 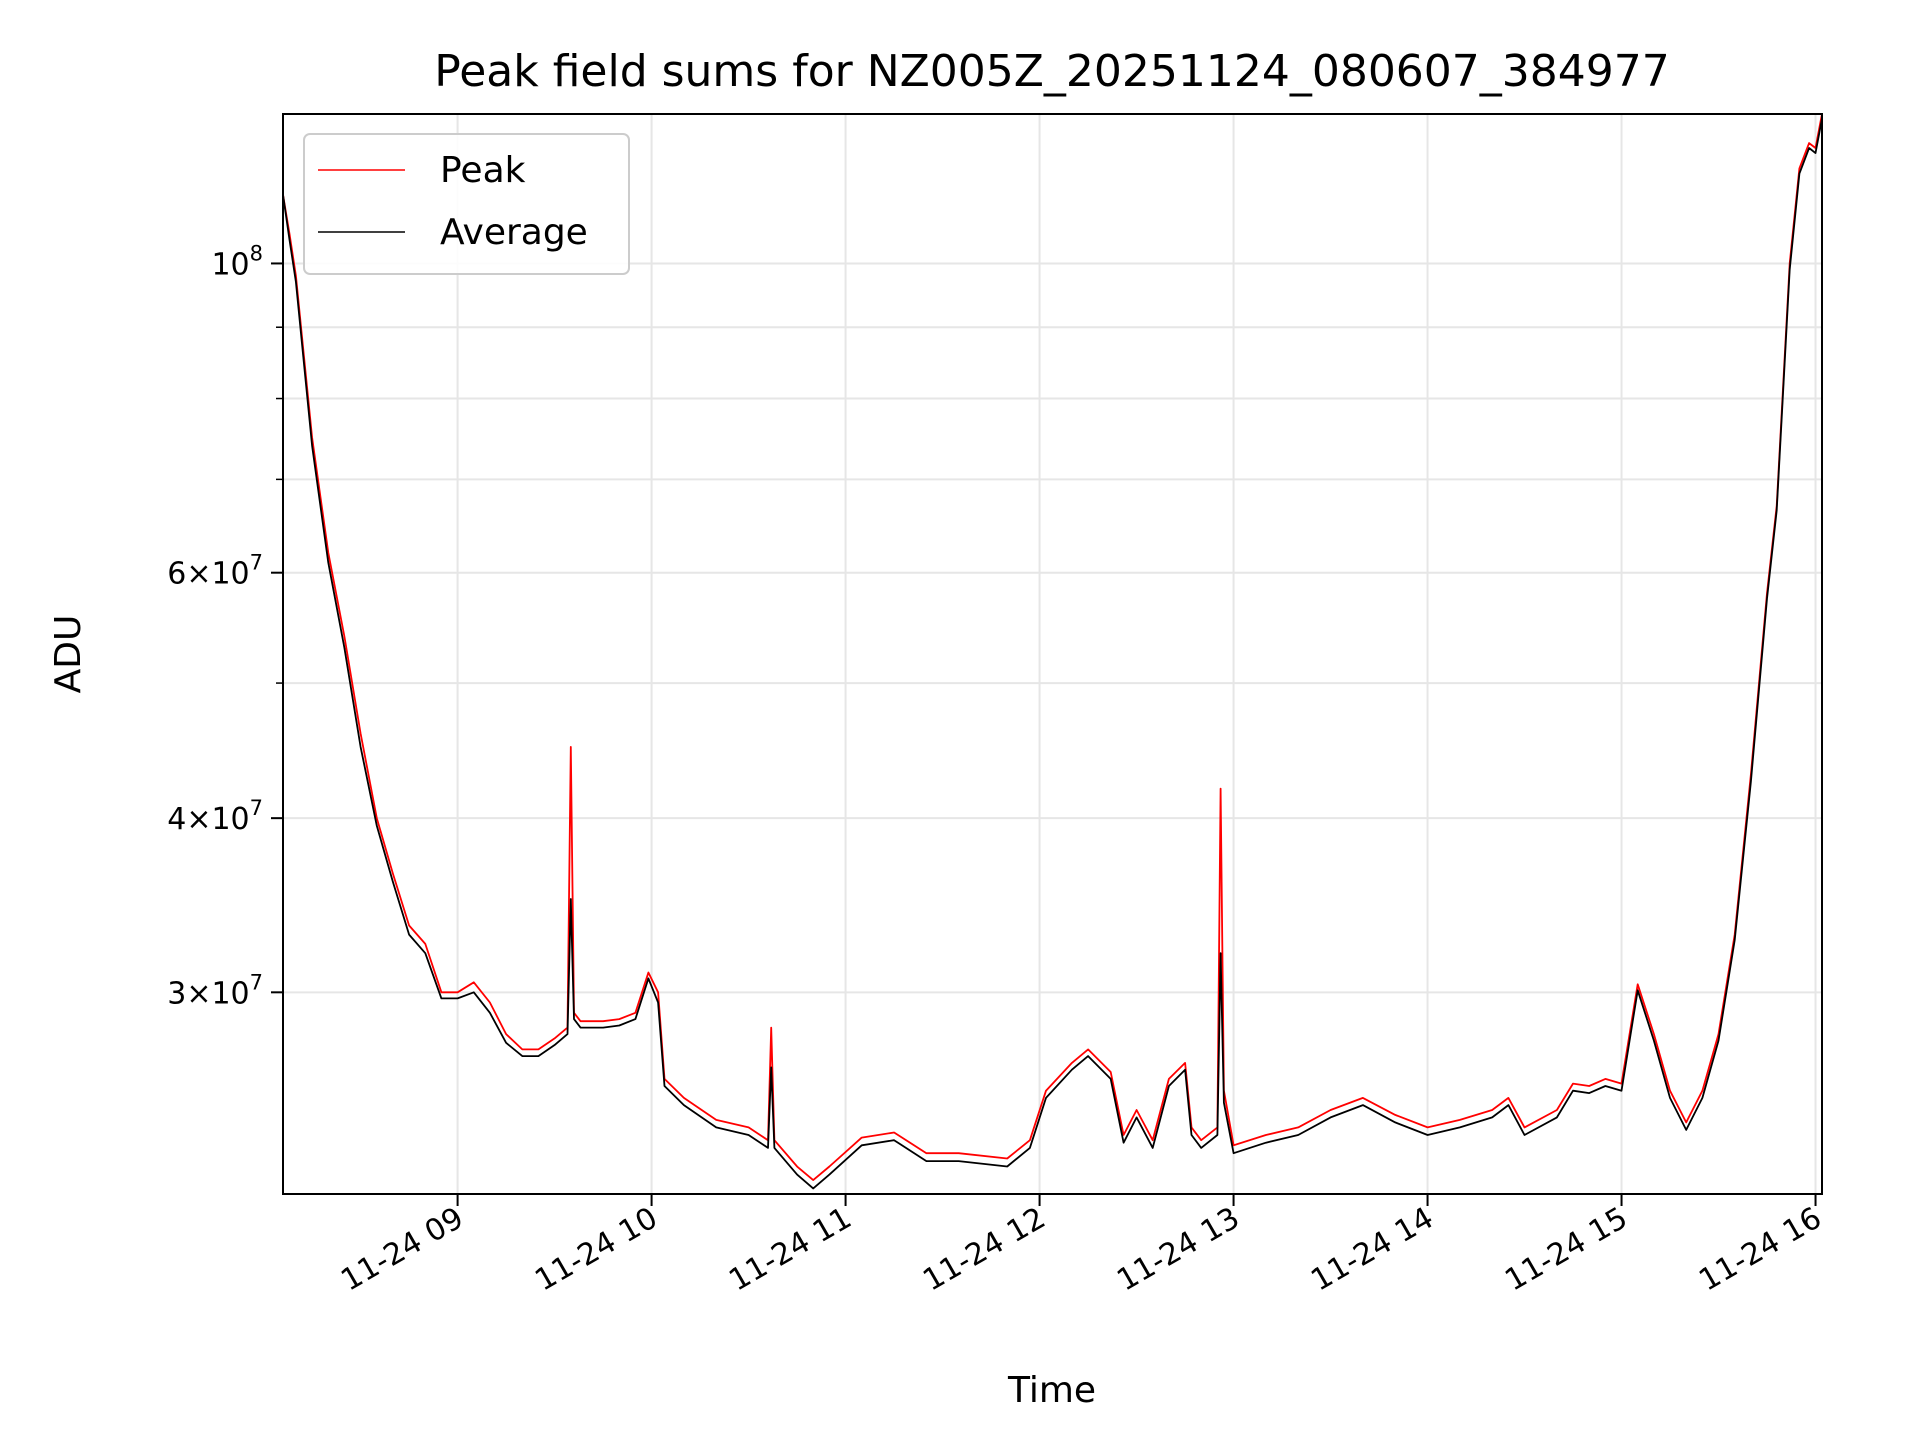 I want to click on y-axis: 3×107 4×107 6×107 108, so click(x=225, y=626).